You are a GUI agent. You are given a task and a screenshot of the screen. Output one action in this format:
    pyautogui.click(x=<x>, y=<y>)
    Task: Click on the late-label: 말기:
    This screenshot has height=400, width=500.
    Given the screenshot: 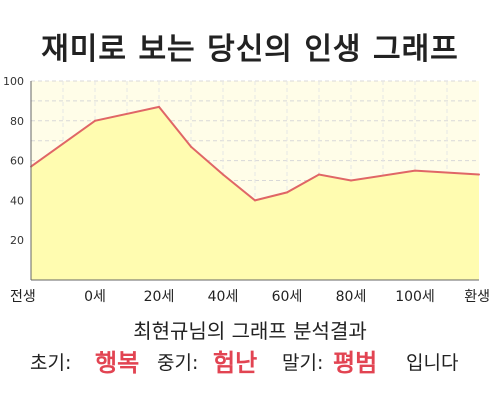 What is the action you would take?
    pyautogui.click(x=303, y=363)
    